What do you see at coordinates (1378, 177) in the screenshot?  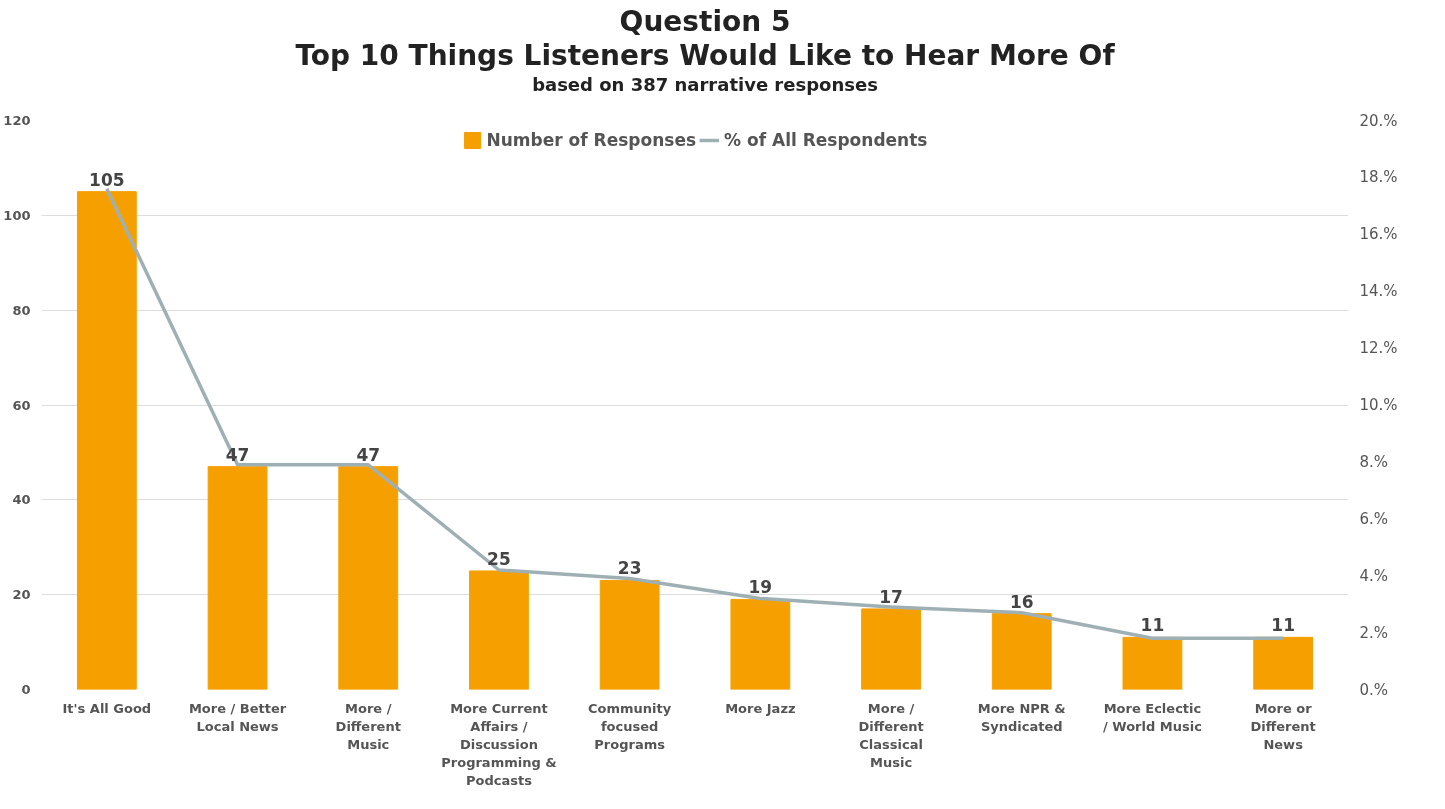 I see `y2-tick-label: 18.%` at bounding box center [1378, 177].